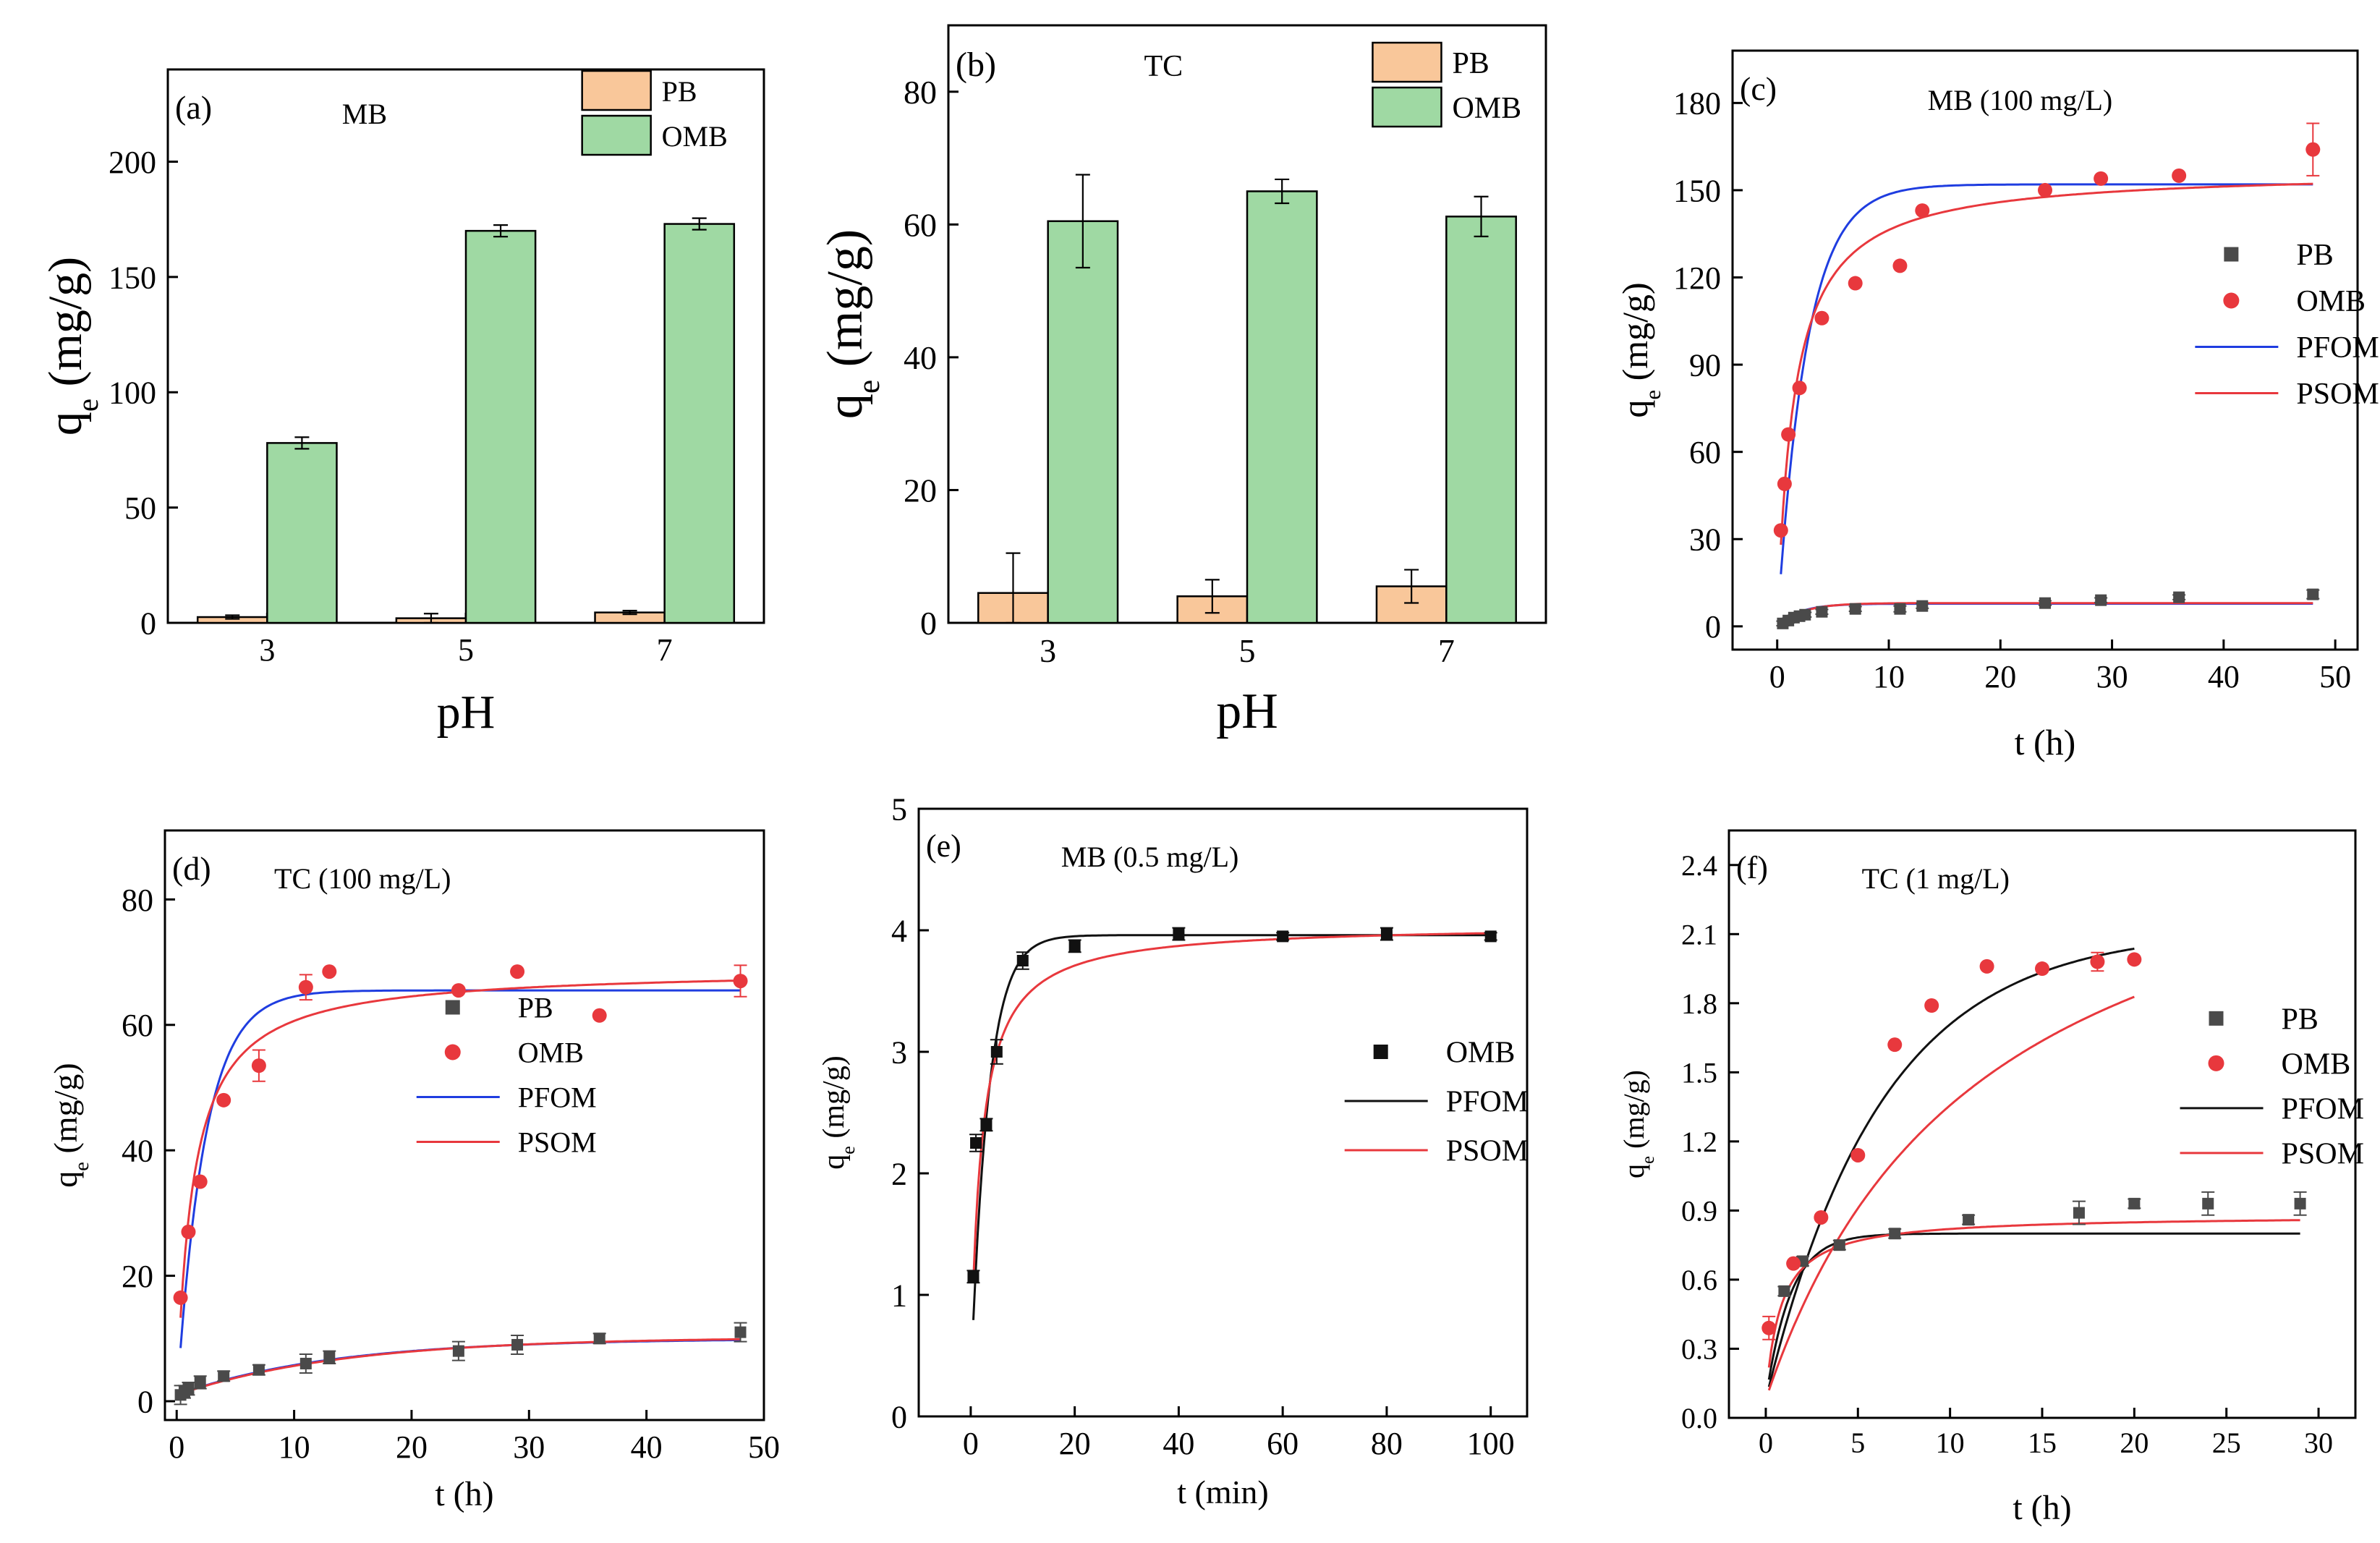 Image resolution: width=2380 pixels, height=1543 pixels. What do you see at coordinates (1487, 1102) in the screenshot?
I see `legend-label: PFOM` at bounding box center [1487, 1102].